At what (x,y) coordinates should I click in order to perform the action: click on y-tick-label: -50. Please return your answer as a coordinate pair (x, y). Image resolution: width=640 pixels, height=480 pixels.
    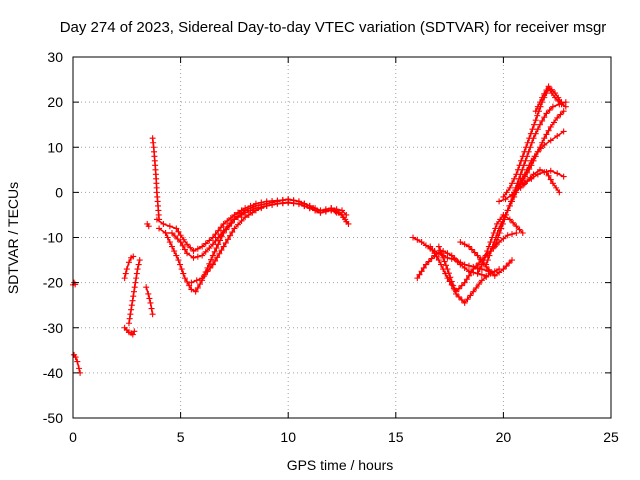
    Looking at the image, I should click on (53, 418).